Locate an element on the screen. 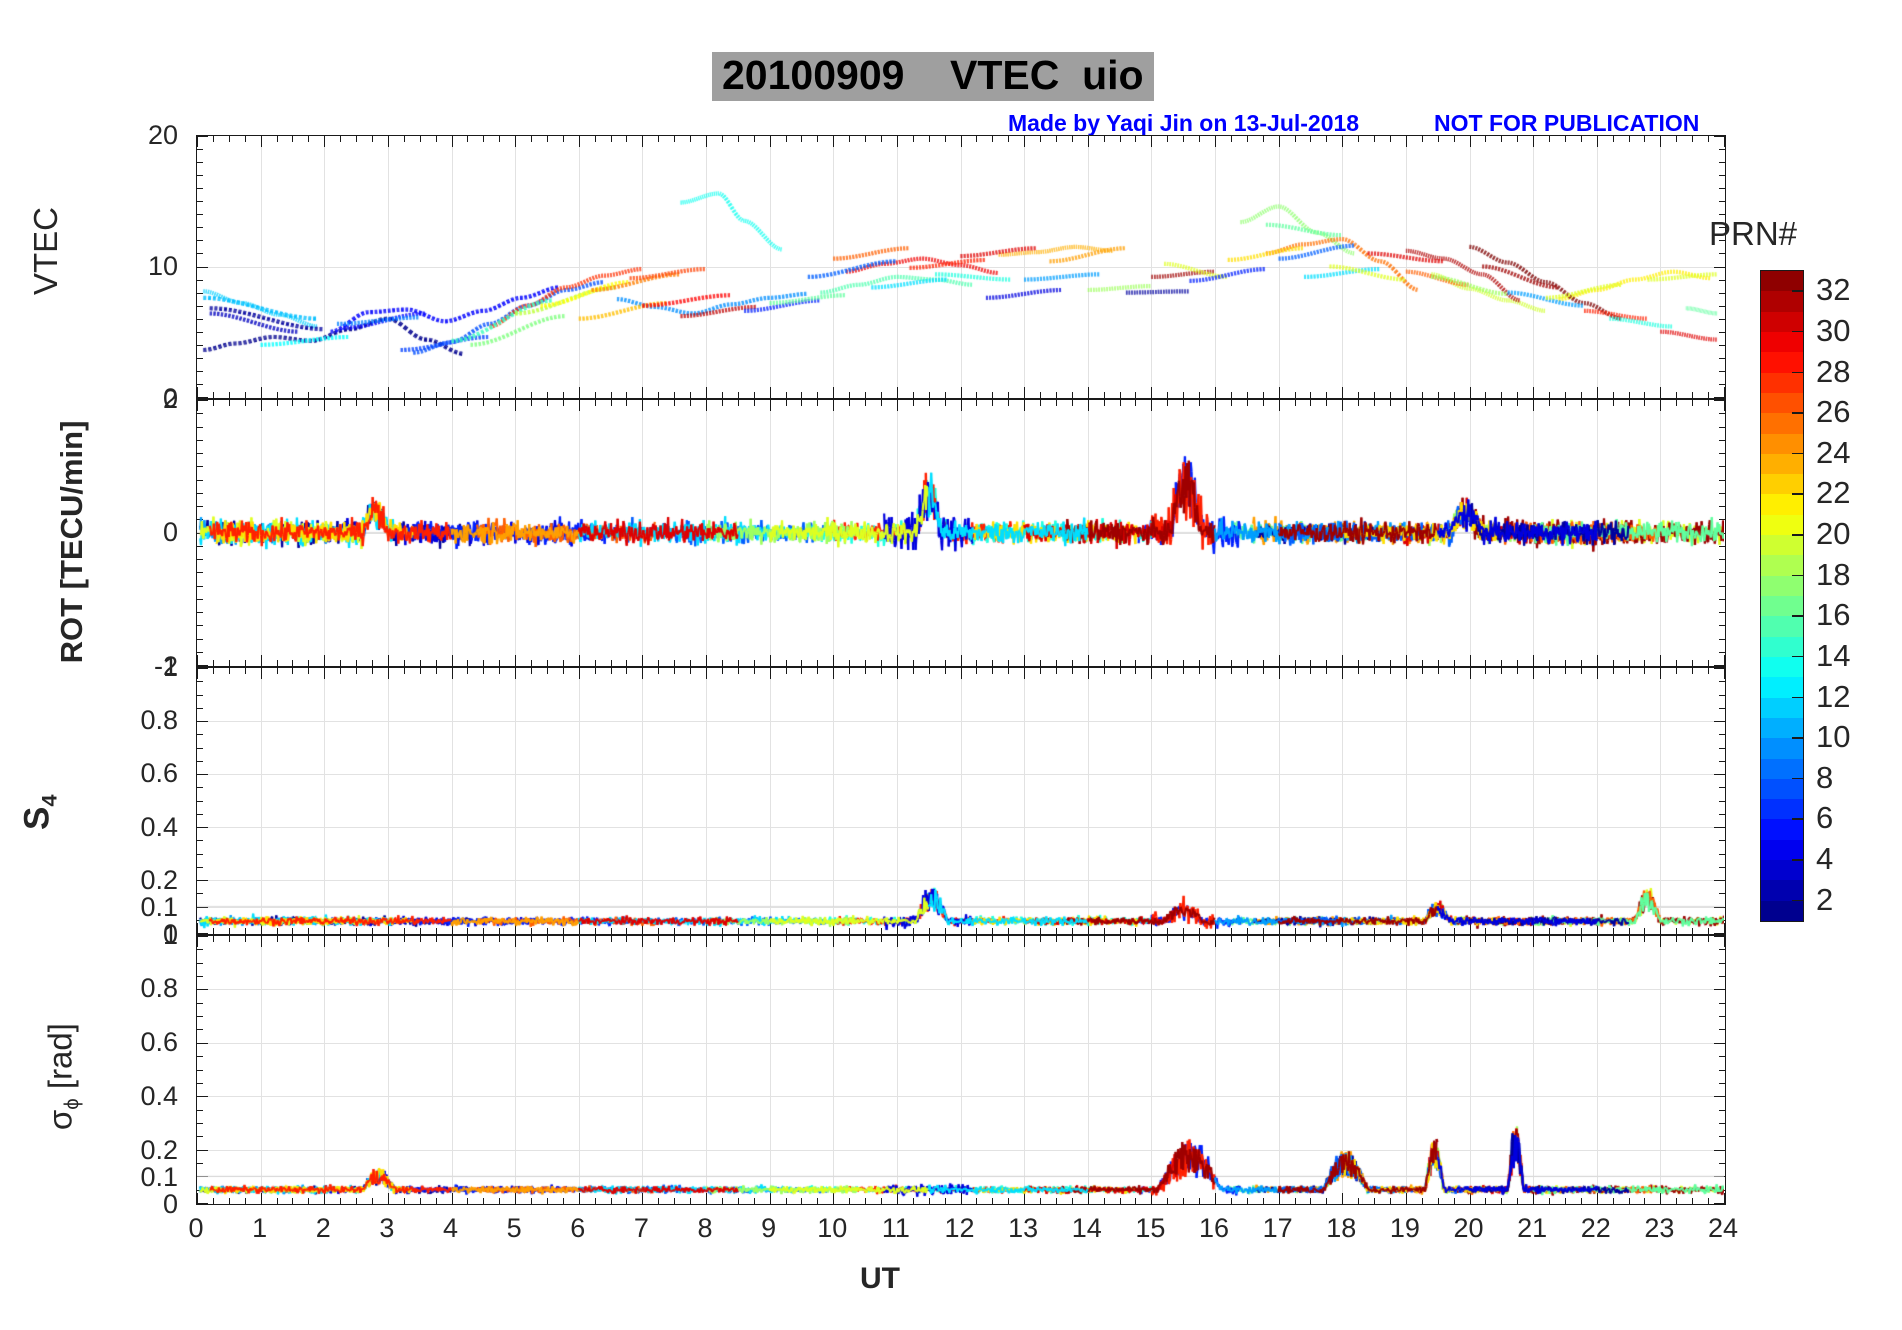 This screenshot has height=1330, width=1902. ytick-sig-1: 1 is located at coordinates (170, 935).